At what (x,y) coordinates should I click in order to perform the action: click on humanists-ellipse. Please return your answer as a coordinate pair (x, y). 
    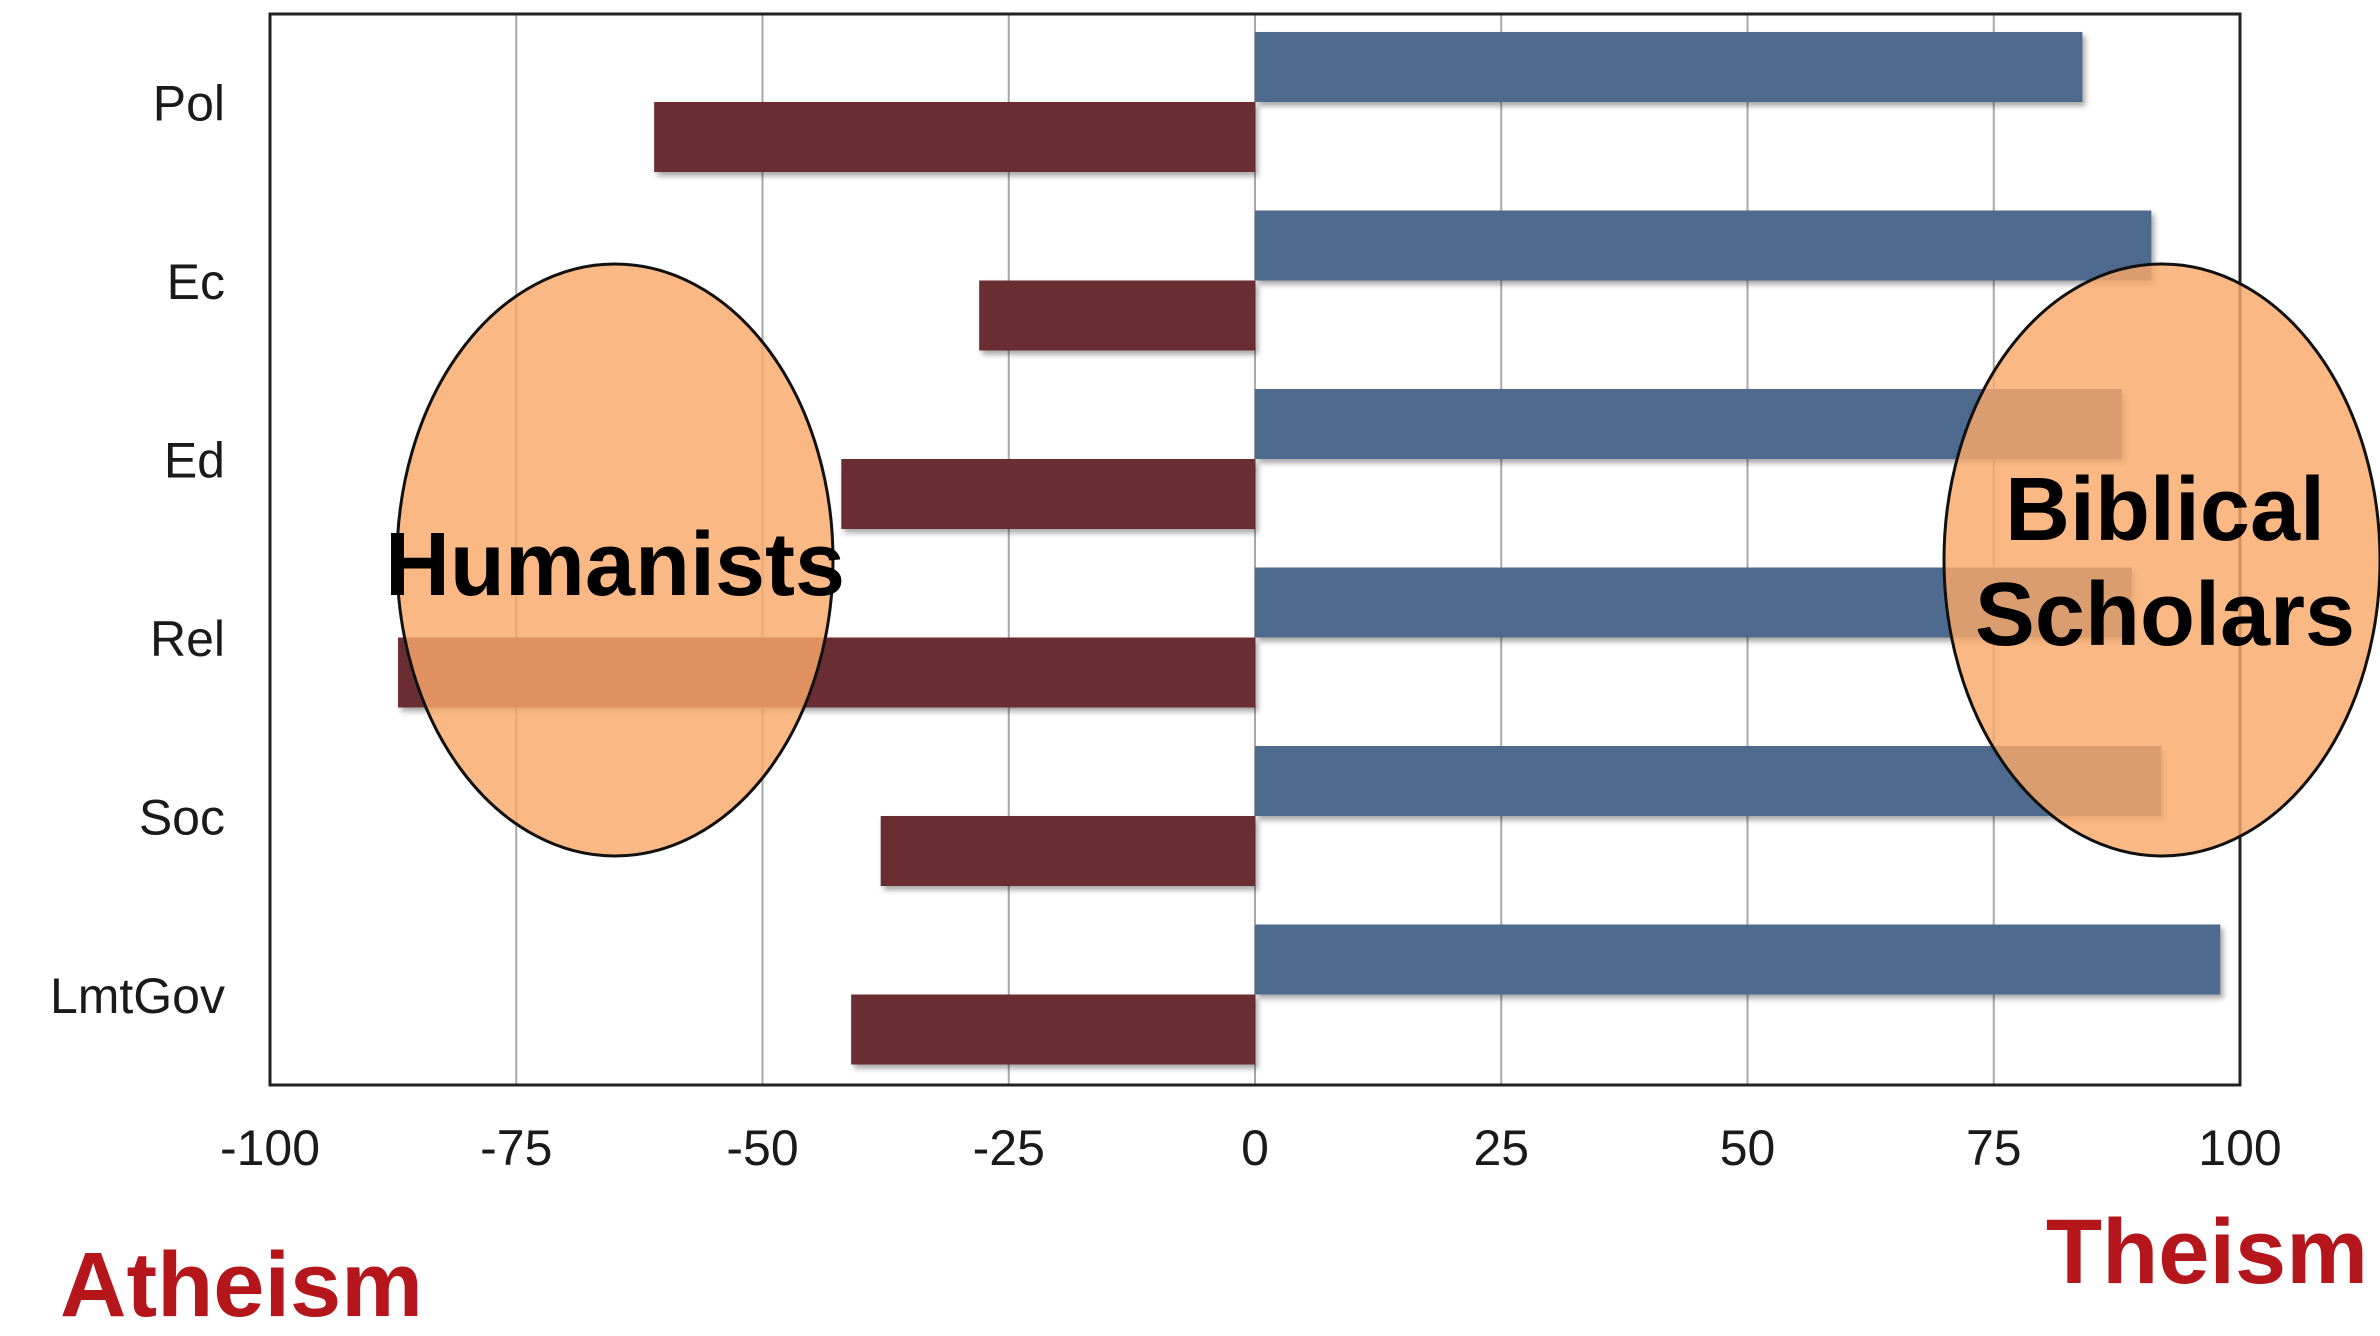
    Looking at the image, I should click on (615, 560).